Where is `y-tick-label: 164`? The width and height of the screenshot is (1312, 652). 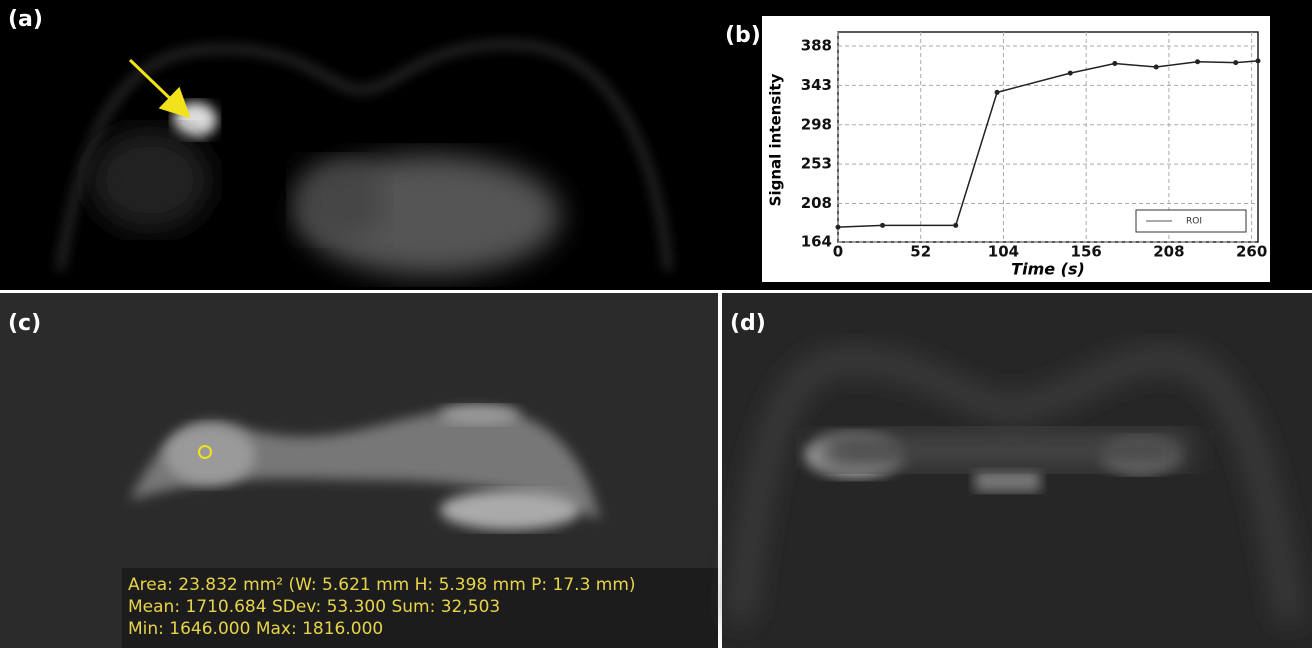
y-tick-label: 164 is located at coordinates (816, 242).